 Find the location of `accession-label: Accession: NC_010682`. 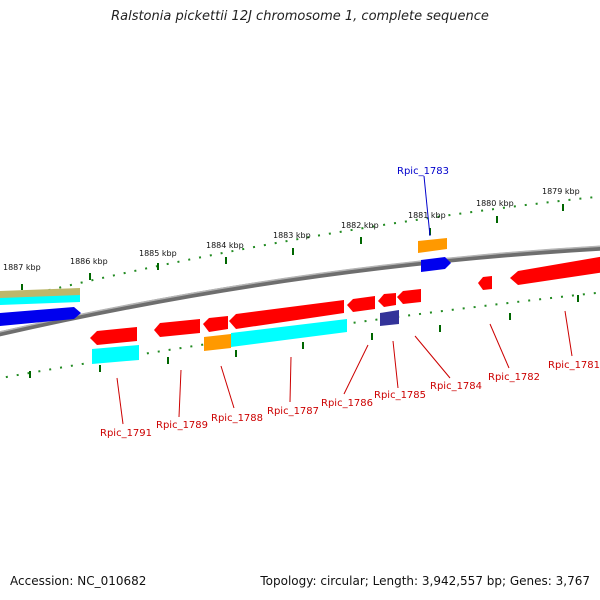

accession-label: Accession: NC_010682 is located at coordinates (78, 581).